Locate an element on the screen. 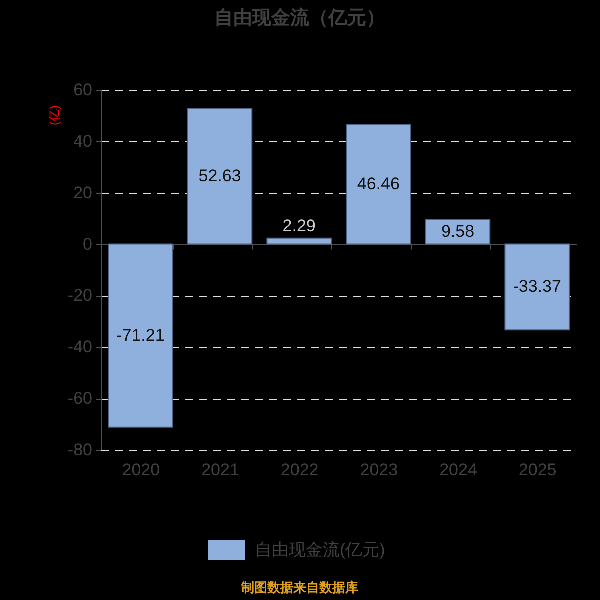 The image size is (600, 600). data-label: -71.21 is located at coordinates (140, 335).